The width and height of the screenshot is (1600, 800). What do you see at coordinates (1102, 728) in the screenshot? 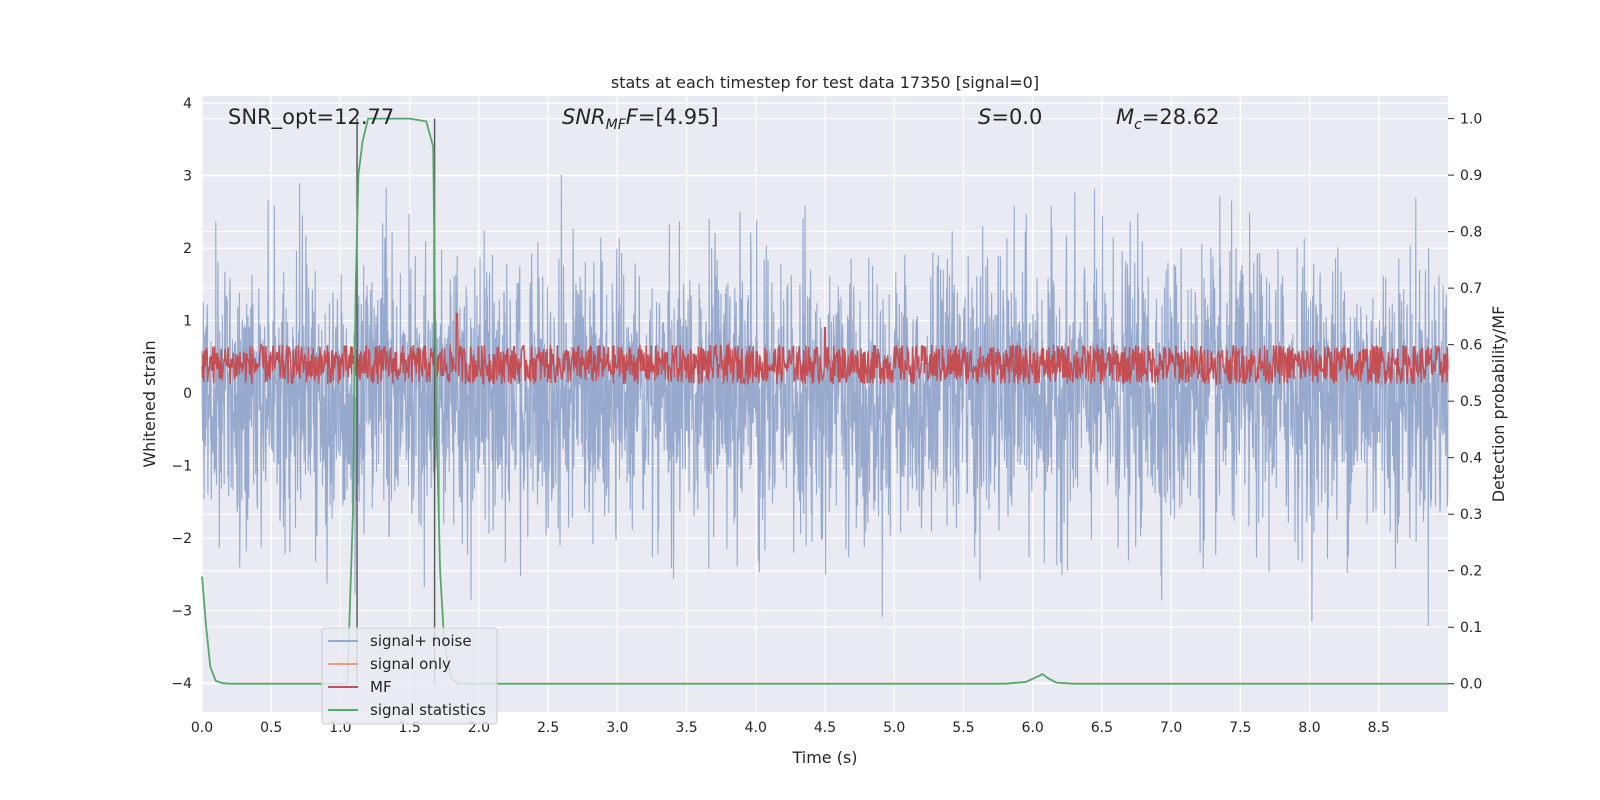
I see `x-tick-label: 6.5` at bounding box center [1102, 728].